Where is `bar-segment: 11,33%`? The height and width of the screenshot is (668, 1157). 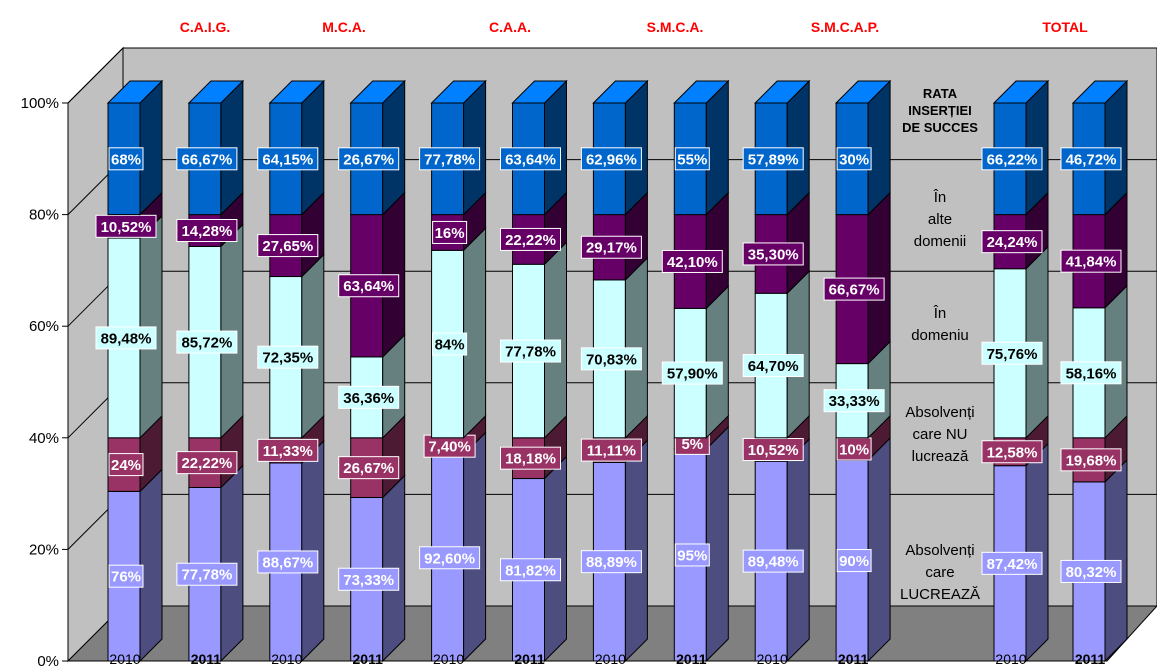 bar-segment: 11,33% is located at coordinates (291, 439).